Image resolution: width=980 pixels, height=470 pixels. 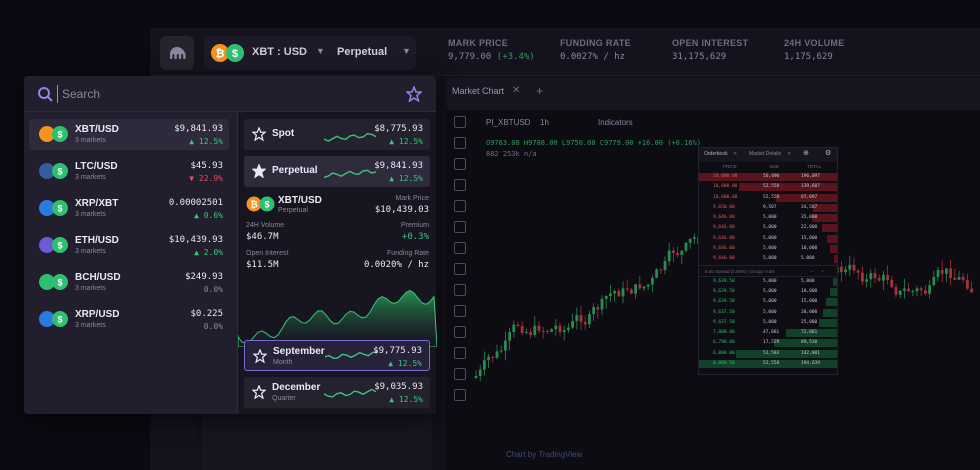 What do you see at coordinates (460, 269) in the screenshot?
I see `back-arrow-icon` at bounding box center [460, 269].